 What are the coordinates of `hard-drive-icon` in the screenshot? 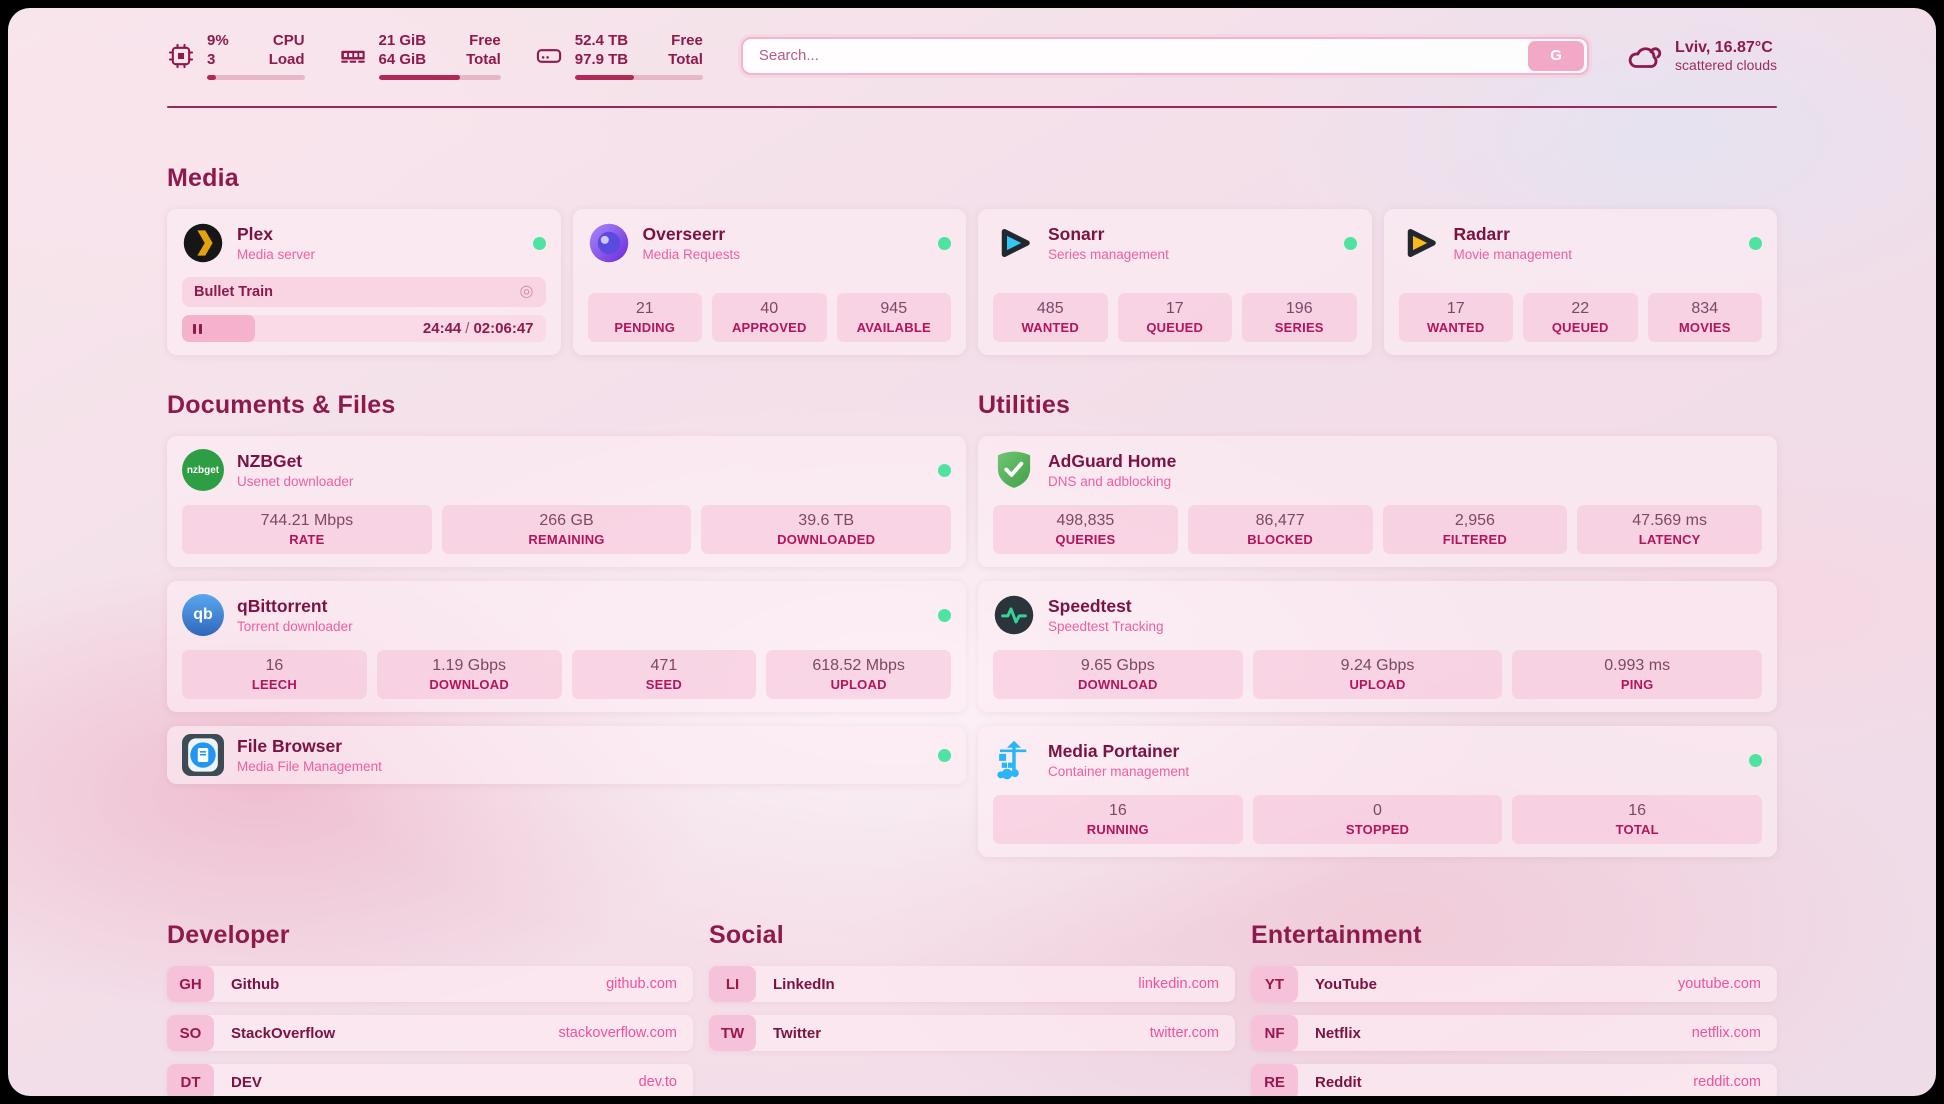 It's located at (549, 56).